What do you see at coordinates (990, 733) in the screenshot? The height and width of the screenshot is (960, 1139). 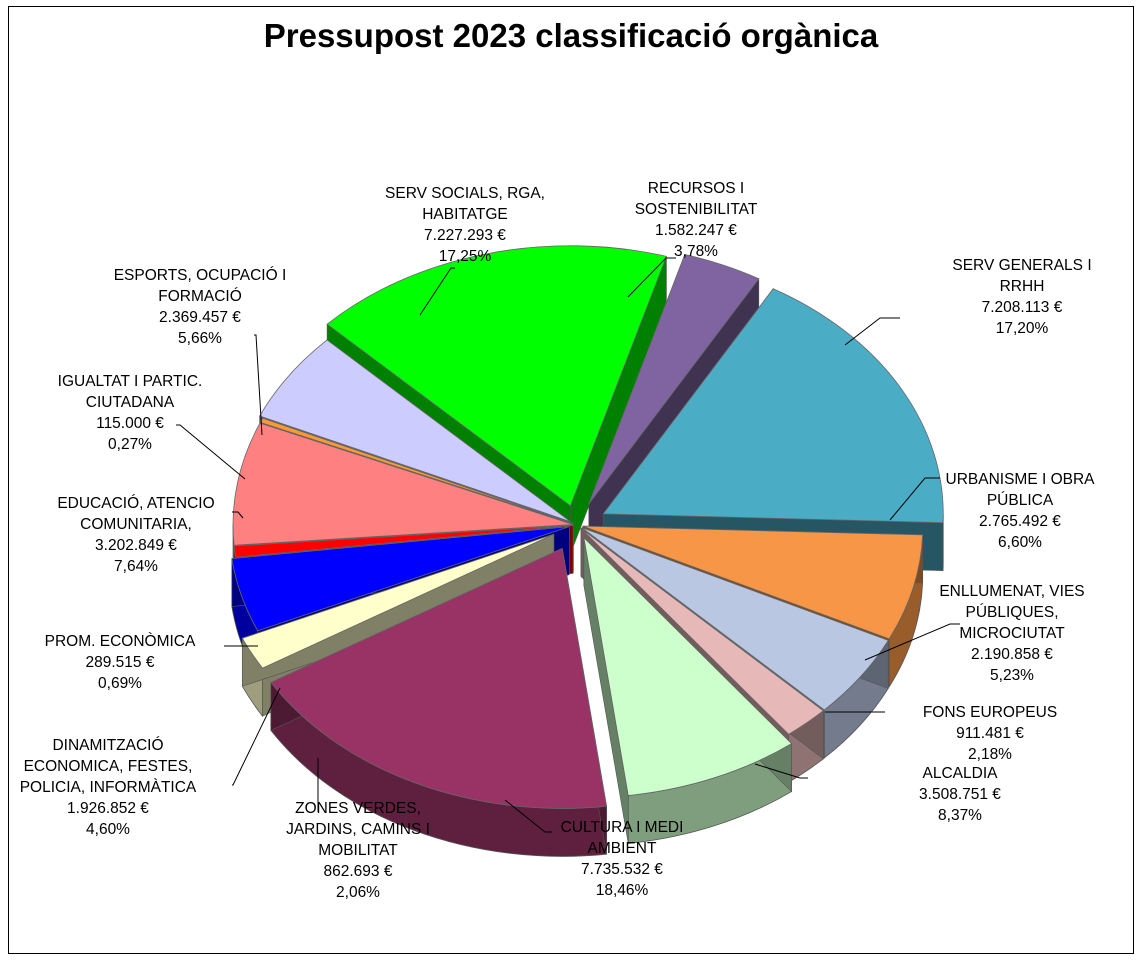 I see `data-label-3: FONS EUROPEUS 911.481 €2,18%` at bounding box center [990, 733].